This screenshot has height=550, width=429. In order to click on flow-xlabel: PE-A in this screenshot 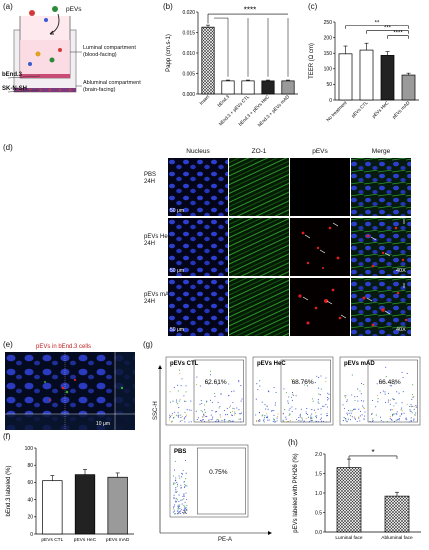, I will do `click(225, 540)`.